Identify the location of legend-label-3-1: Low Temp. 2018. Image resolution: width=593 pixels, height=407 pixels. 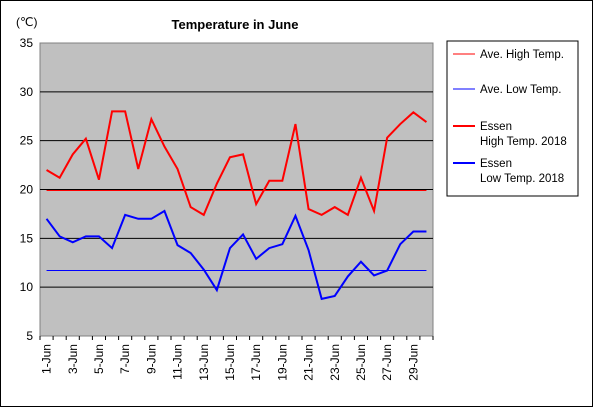
(522, 179).